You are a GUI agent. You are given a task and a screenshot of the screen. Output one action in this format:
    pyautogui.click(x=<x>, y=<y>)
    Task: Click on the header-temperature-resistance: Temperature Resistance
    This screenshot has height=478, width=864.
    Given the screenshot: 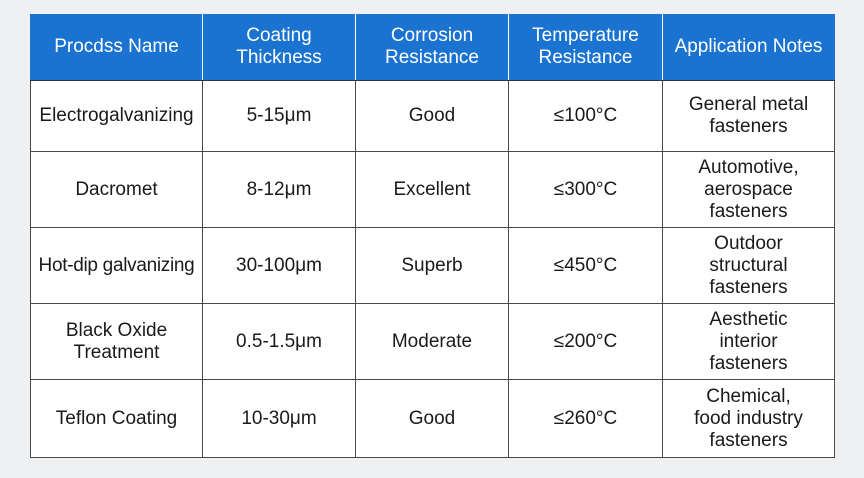 What is the action you would take?
    pyautogui.click(x=585, y=47)
    